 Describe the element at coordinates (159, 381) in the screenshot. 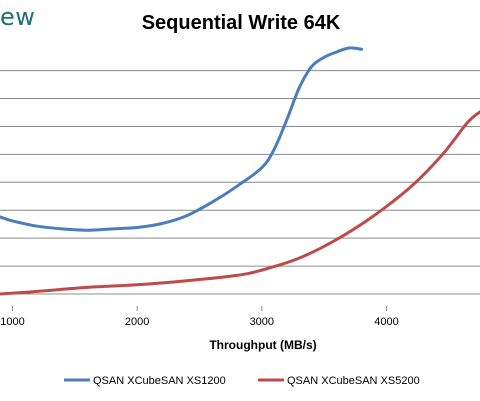

I see `legend-label-qsan-xcubesan-xs1200: QSAN XCubeSAN XS1200` at that location.